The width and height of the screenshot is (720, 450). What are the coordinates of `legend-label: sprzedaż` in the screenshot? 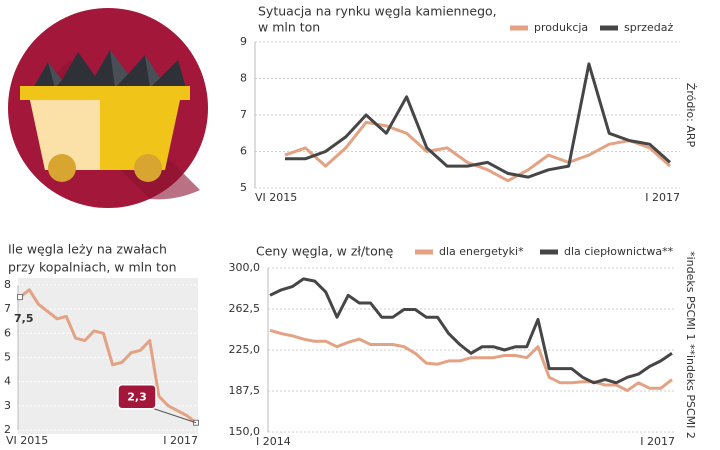 It's located at (649, 27).